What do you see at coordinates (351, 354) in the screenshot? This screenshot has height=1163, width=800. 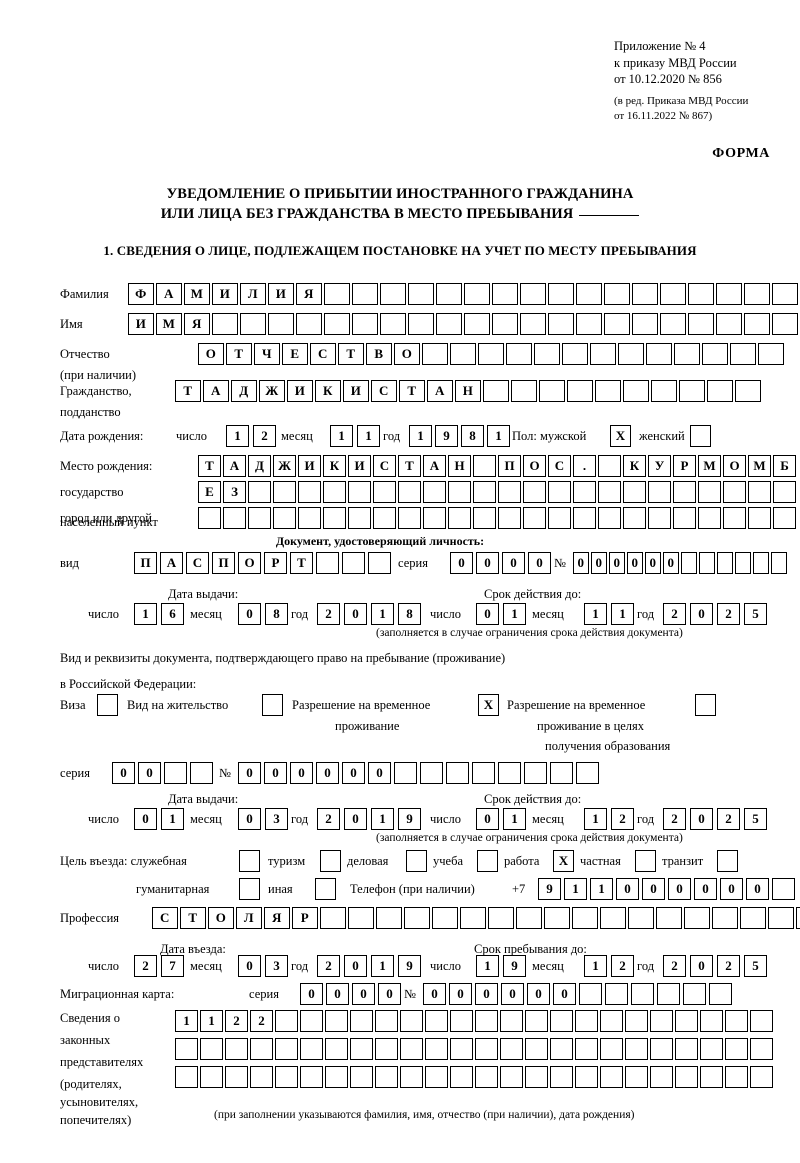 I see `cell: Т` at bounding box center [351, 354].